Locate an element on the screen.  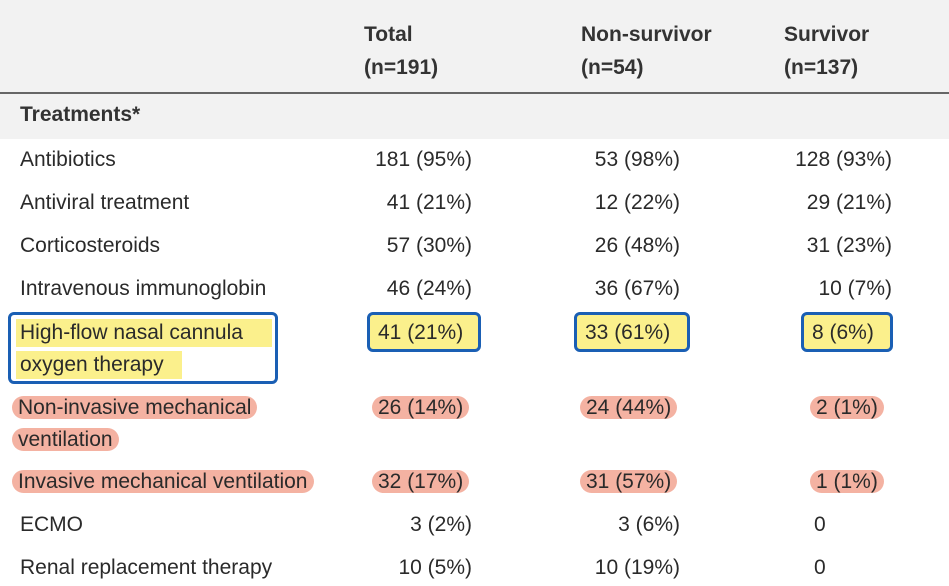
row-label-line1: High-flow nasal cannula is located at coordinates (131, 332).